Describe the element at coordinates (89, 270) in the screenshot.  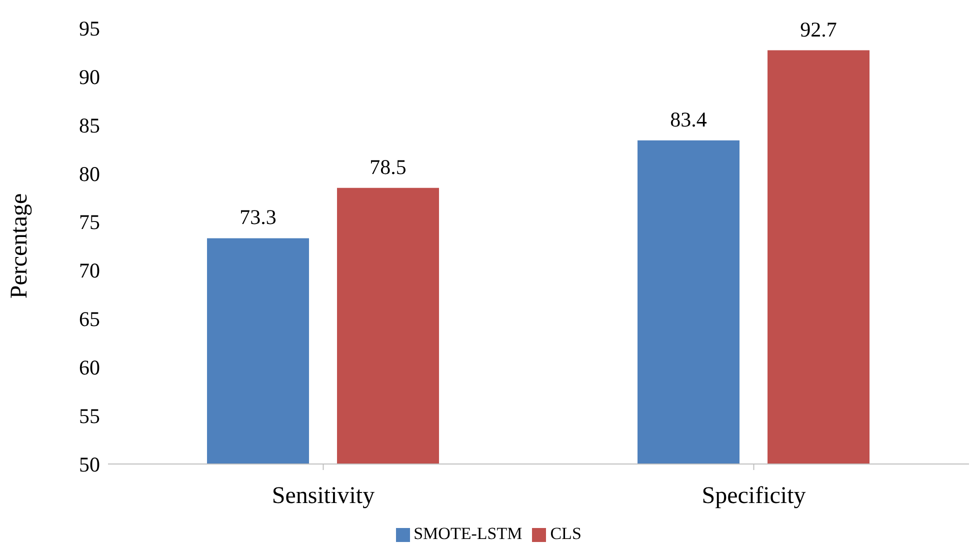
I see `y-tick-label: 70` at that location.